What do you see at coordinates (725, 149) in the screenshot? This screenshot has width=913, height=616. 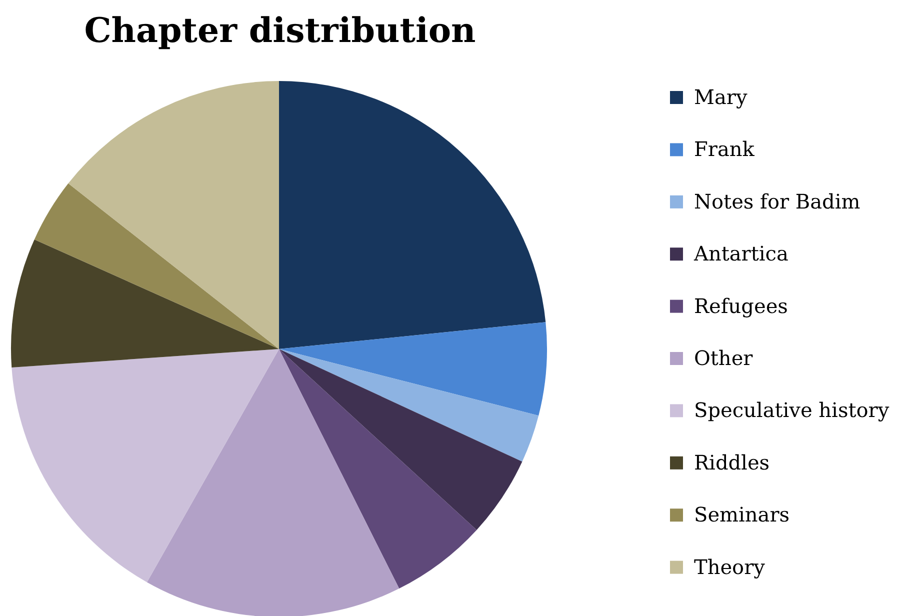 I see `legend-label: Frank` at bounding box center [725, 149].